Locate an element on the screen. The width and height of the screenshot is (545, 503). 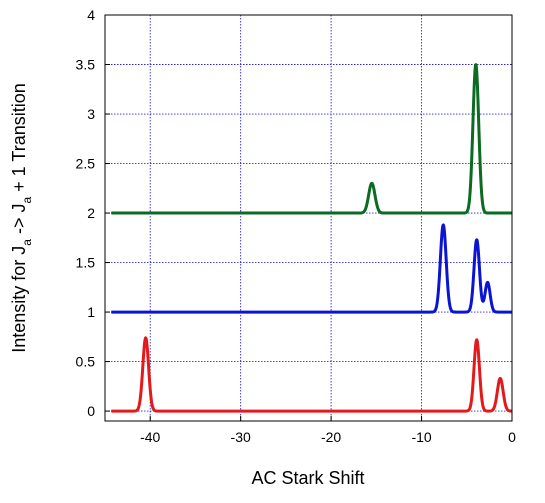
y-axis-title-sub-1: a is located at coordinates (27, 242).